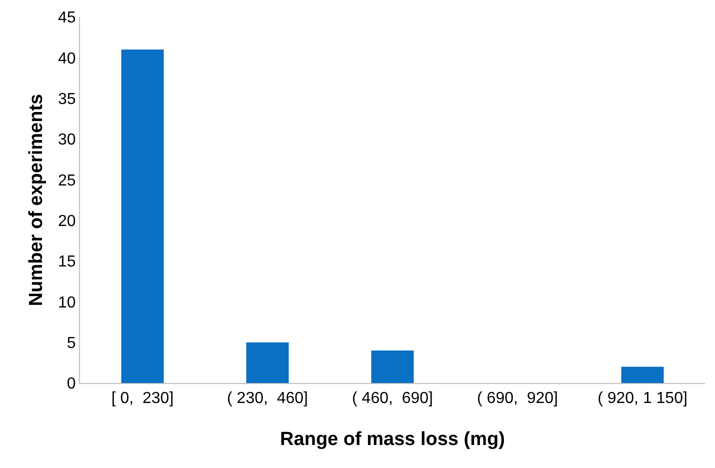  Describe the element at coordinates (267, 399) in the screenshot. I see `x-tick-label: ( 230, 460]` at that location.